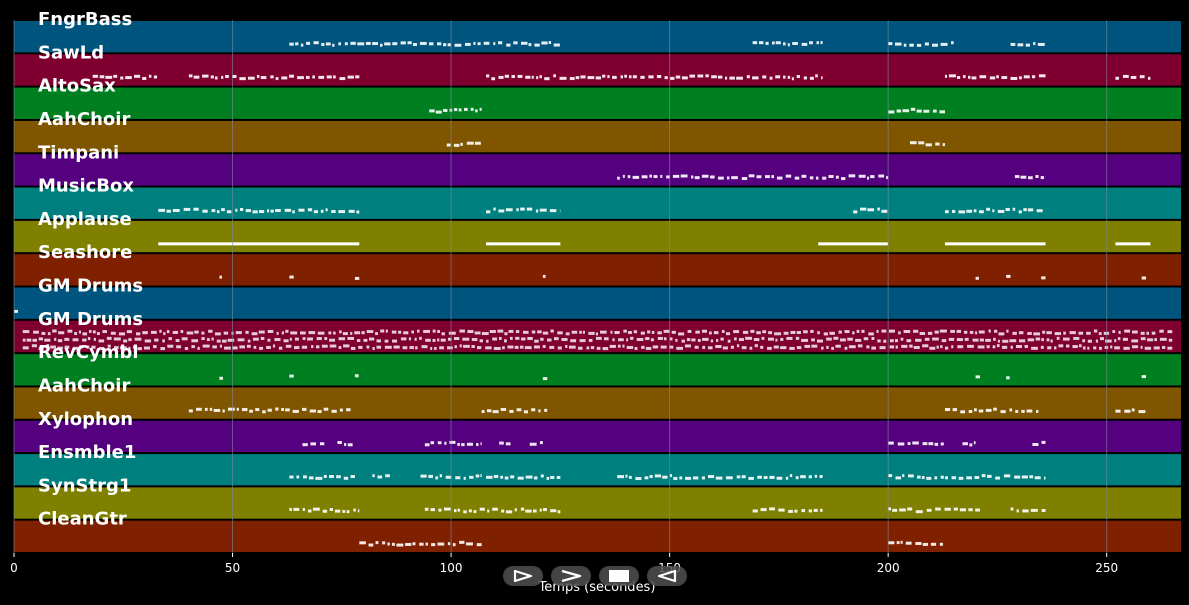 This screenshot has height=605, width=1189. Describe the element at coordinates (571, 576) in the screenshot. I see `forward-button` at that location.